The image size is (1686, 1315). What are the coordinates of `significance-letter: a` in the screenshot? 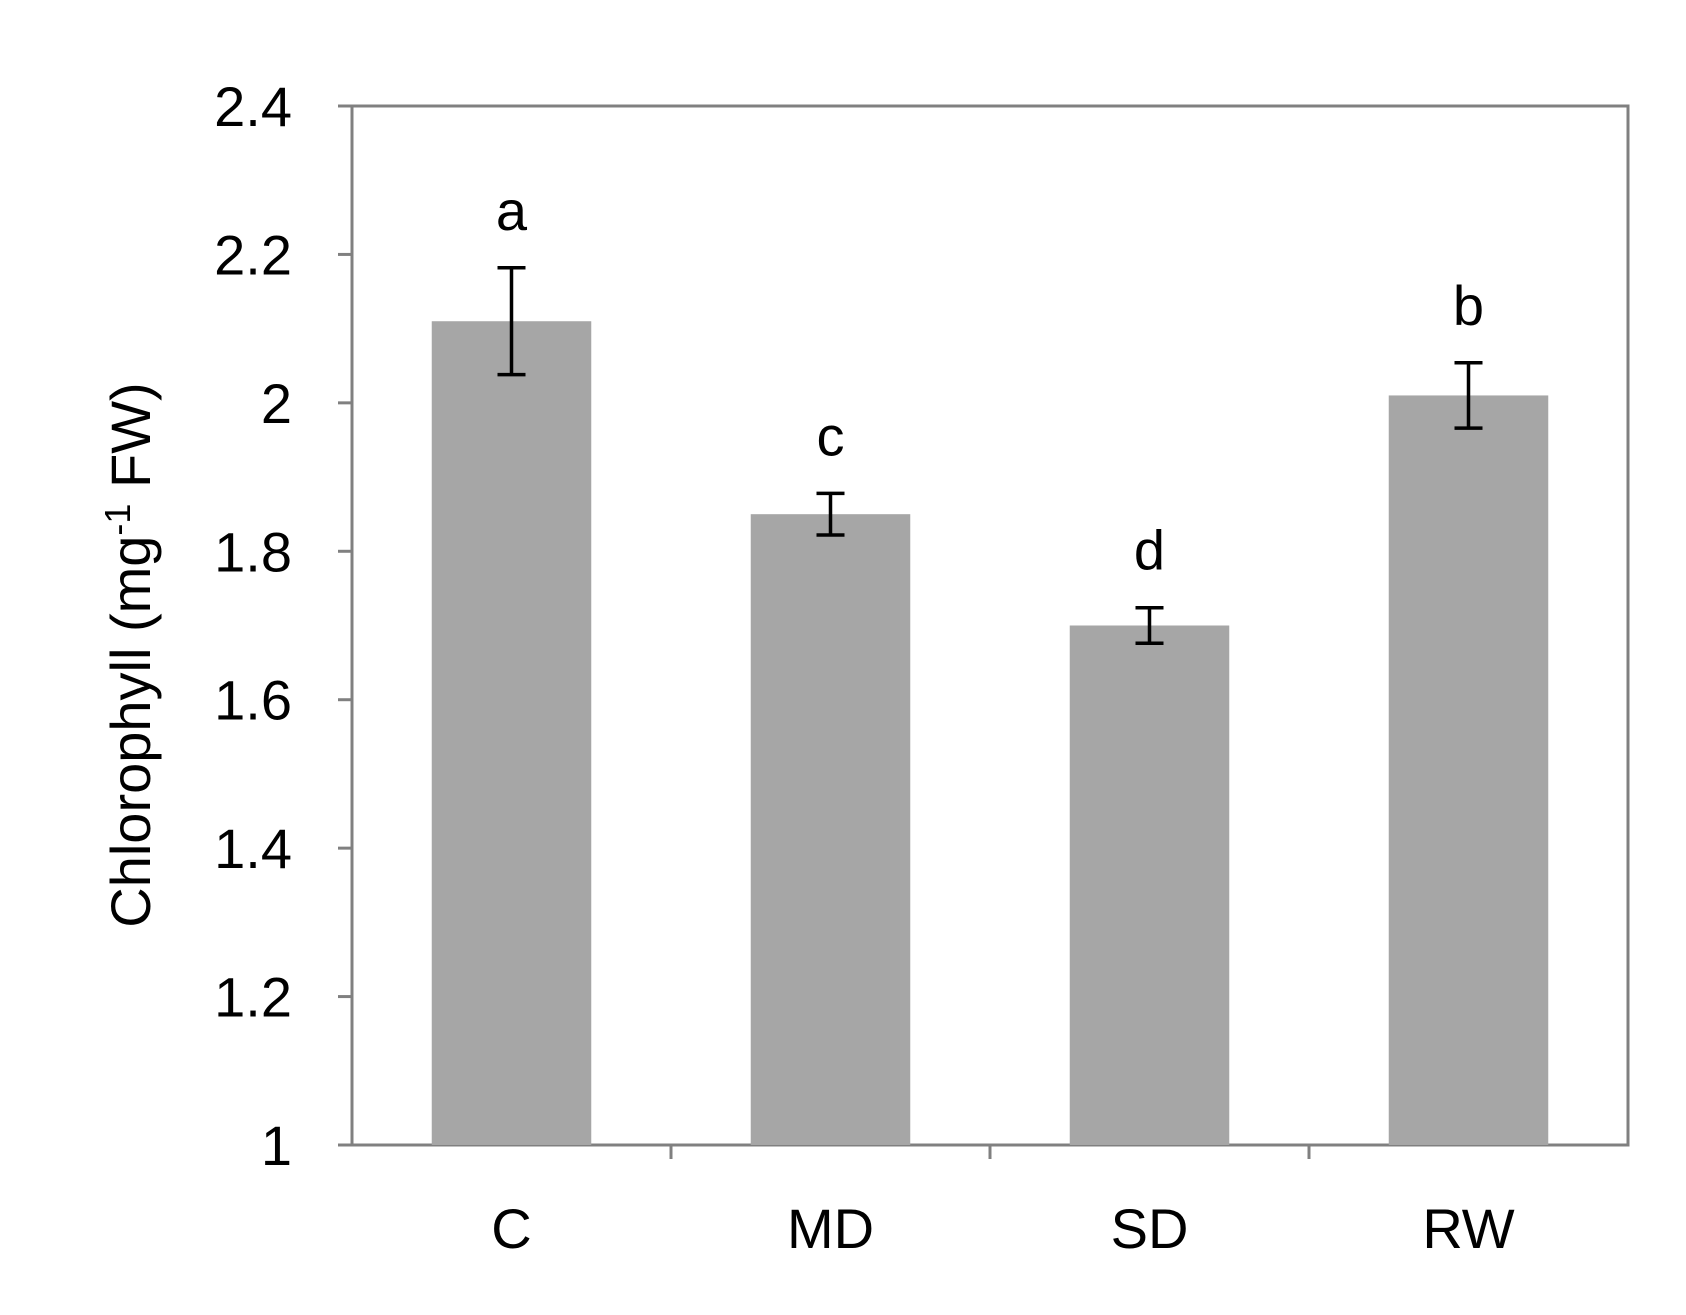 It's located at (512, 210).